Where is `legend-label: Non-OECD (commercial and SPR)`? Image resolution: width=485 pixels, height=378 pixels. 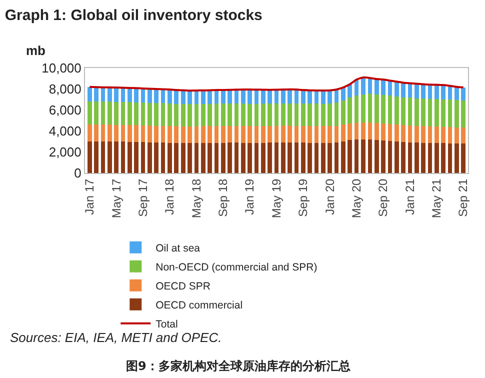
legend-label: Non-OECD (commercial and SPR) is located at coordinates (237, 267).